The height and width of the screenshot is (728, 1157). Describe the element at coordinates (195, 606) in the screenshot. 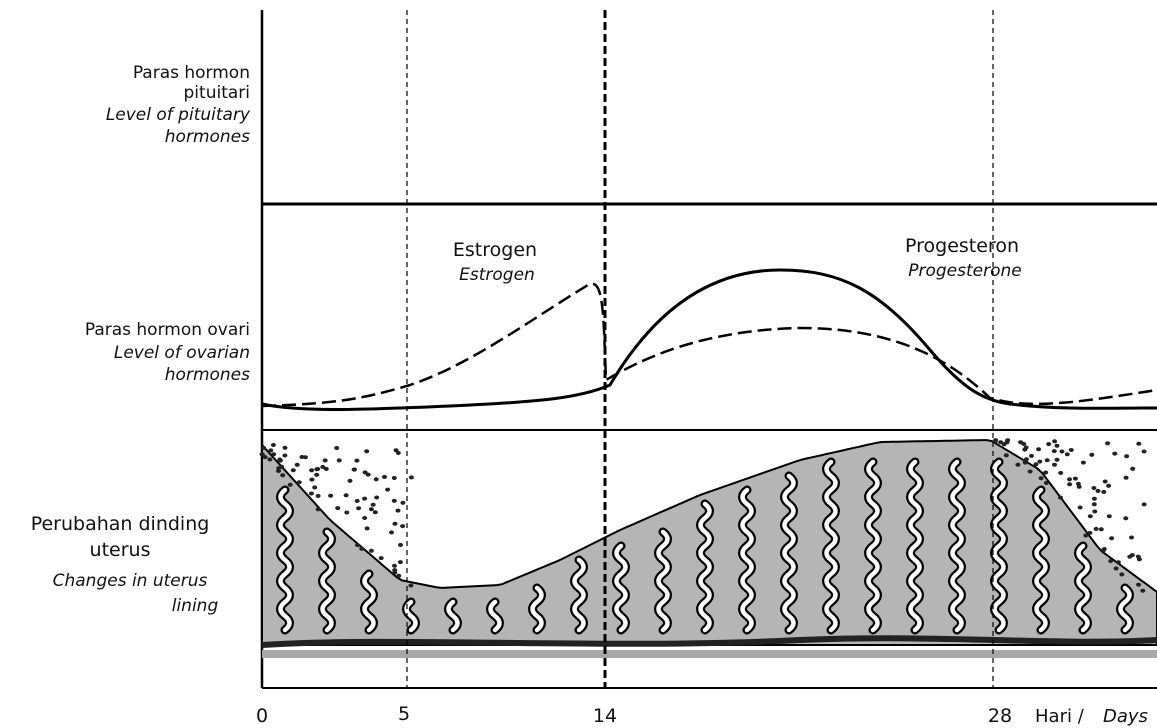

I see `row-label-en: lining` at that location.